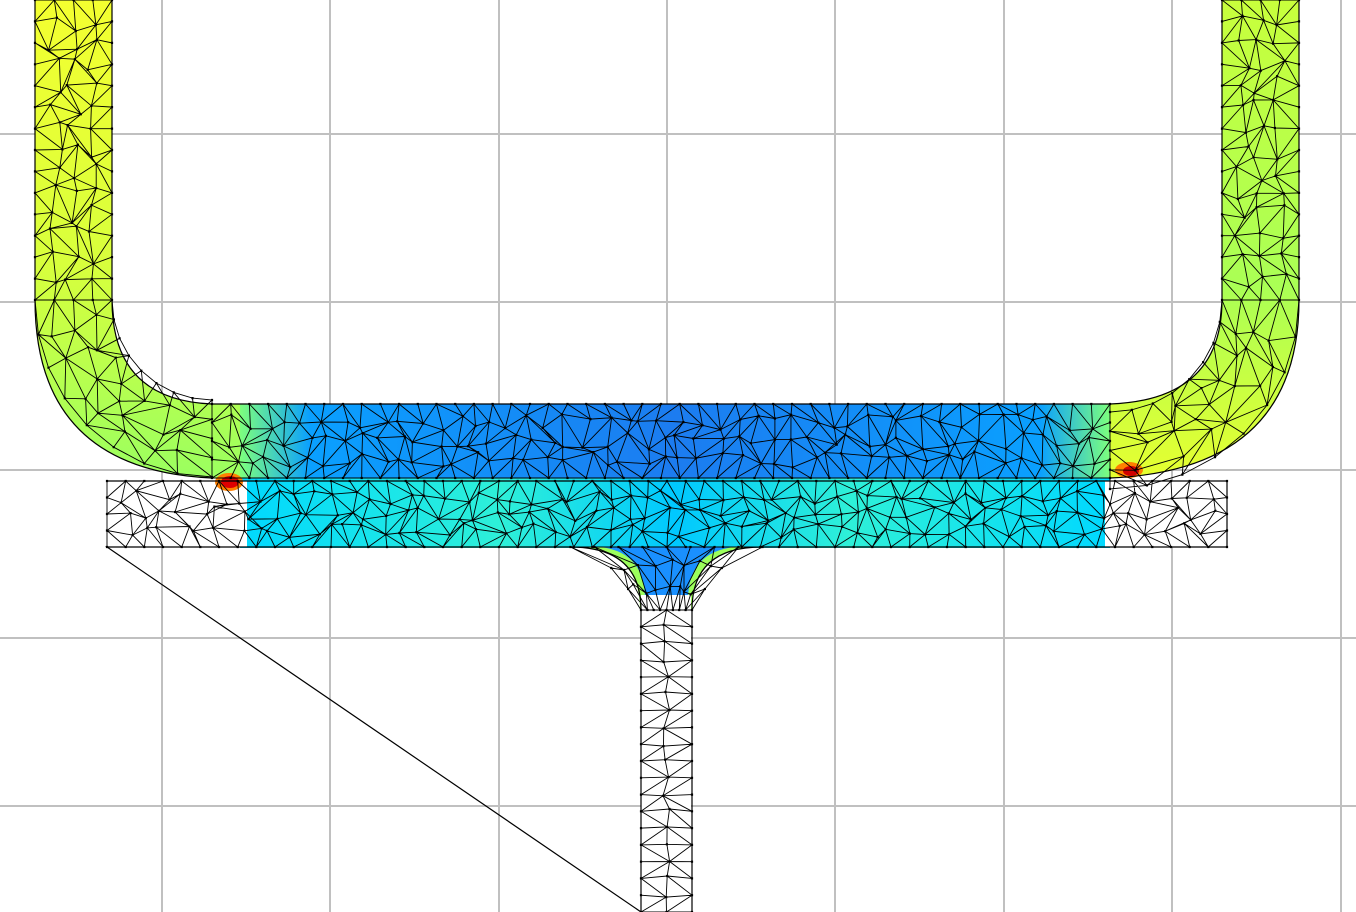  I want to click on u-channel-right-arm, so click(1192, 239).